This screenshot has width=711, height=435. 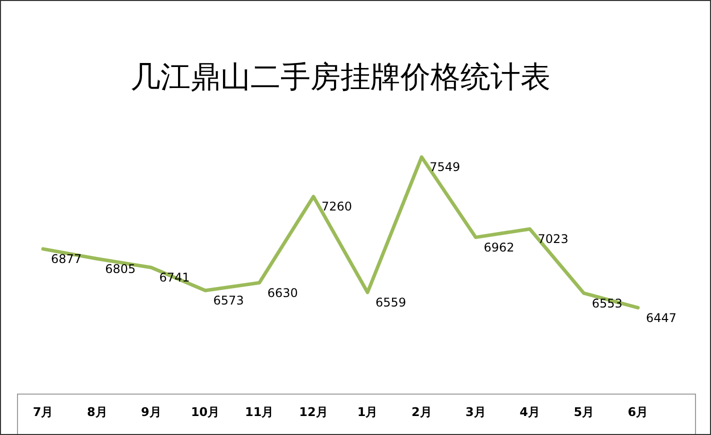 I want to click on data-label: 7549, so click(x=445, y=167).